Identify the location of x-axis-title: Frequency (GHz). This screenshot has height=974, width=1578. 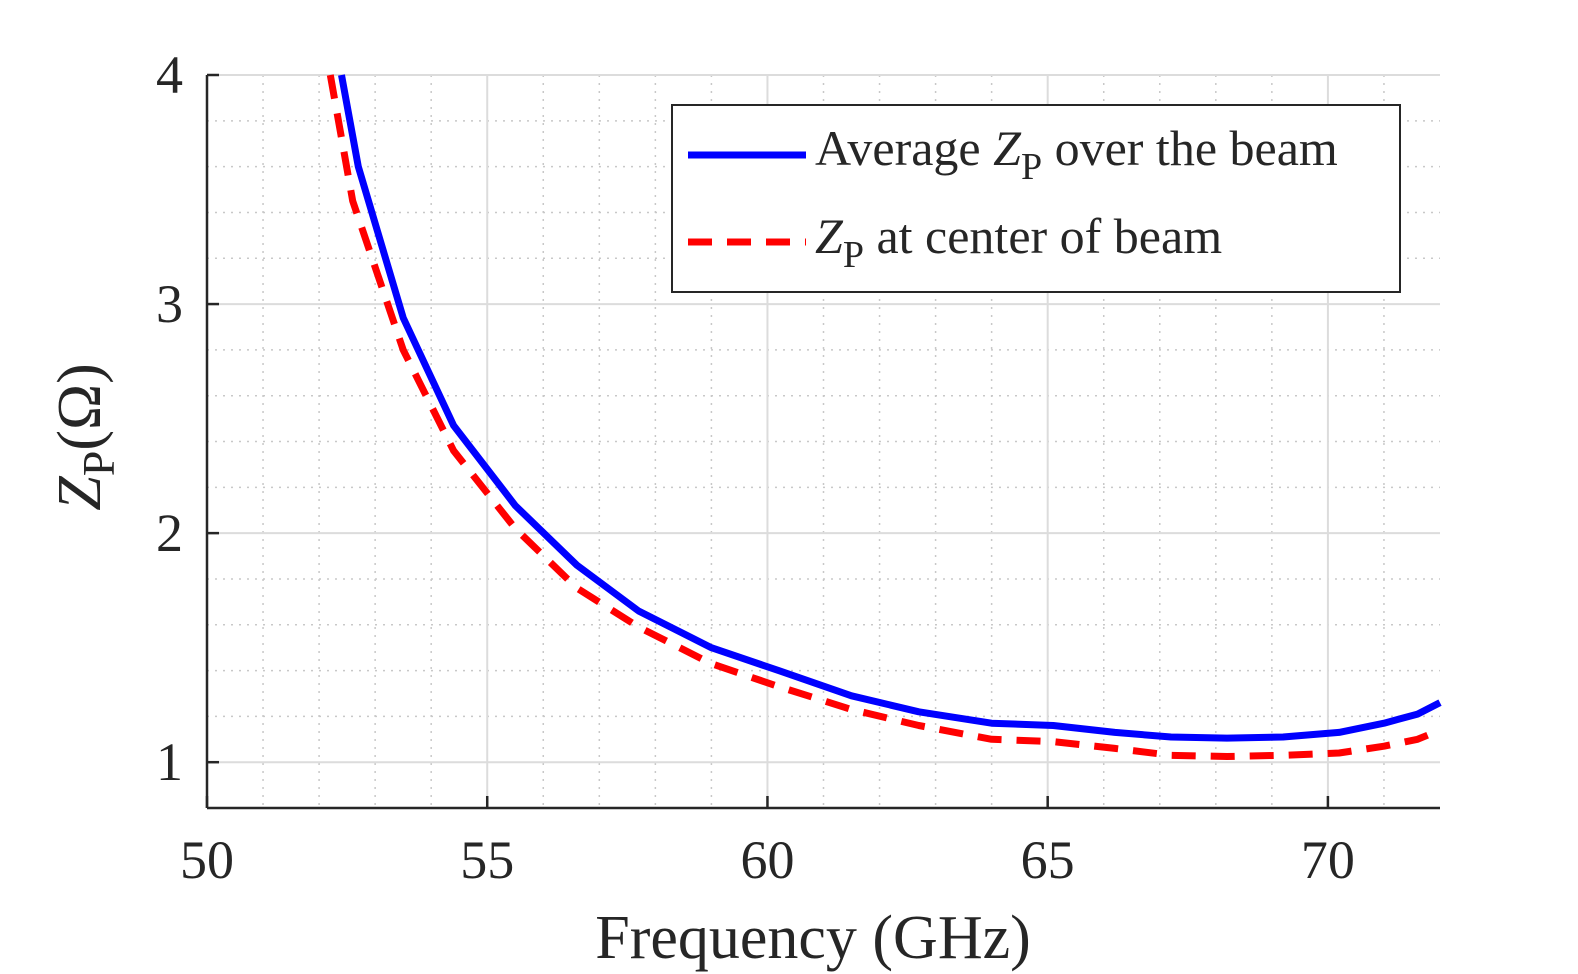
(813, 938).